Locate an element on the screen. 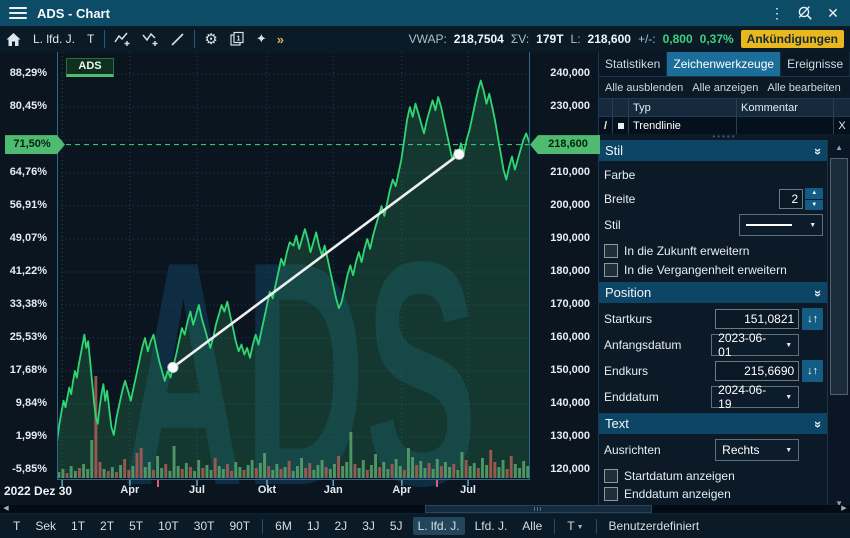  price-axis-label: 210,000 is located at coordinates (570, 172).